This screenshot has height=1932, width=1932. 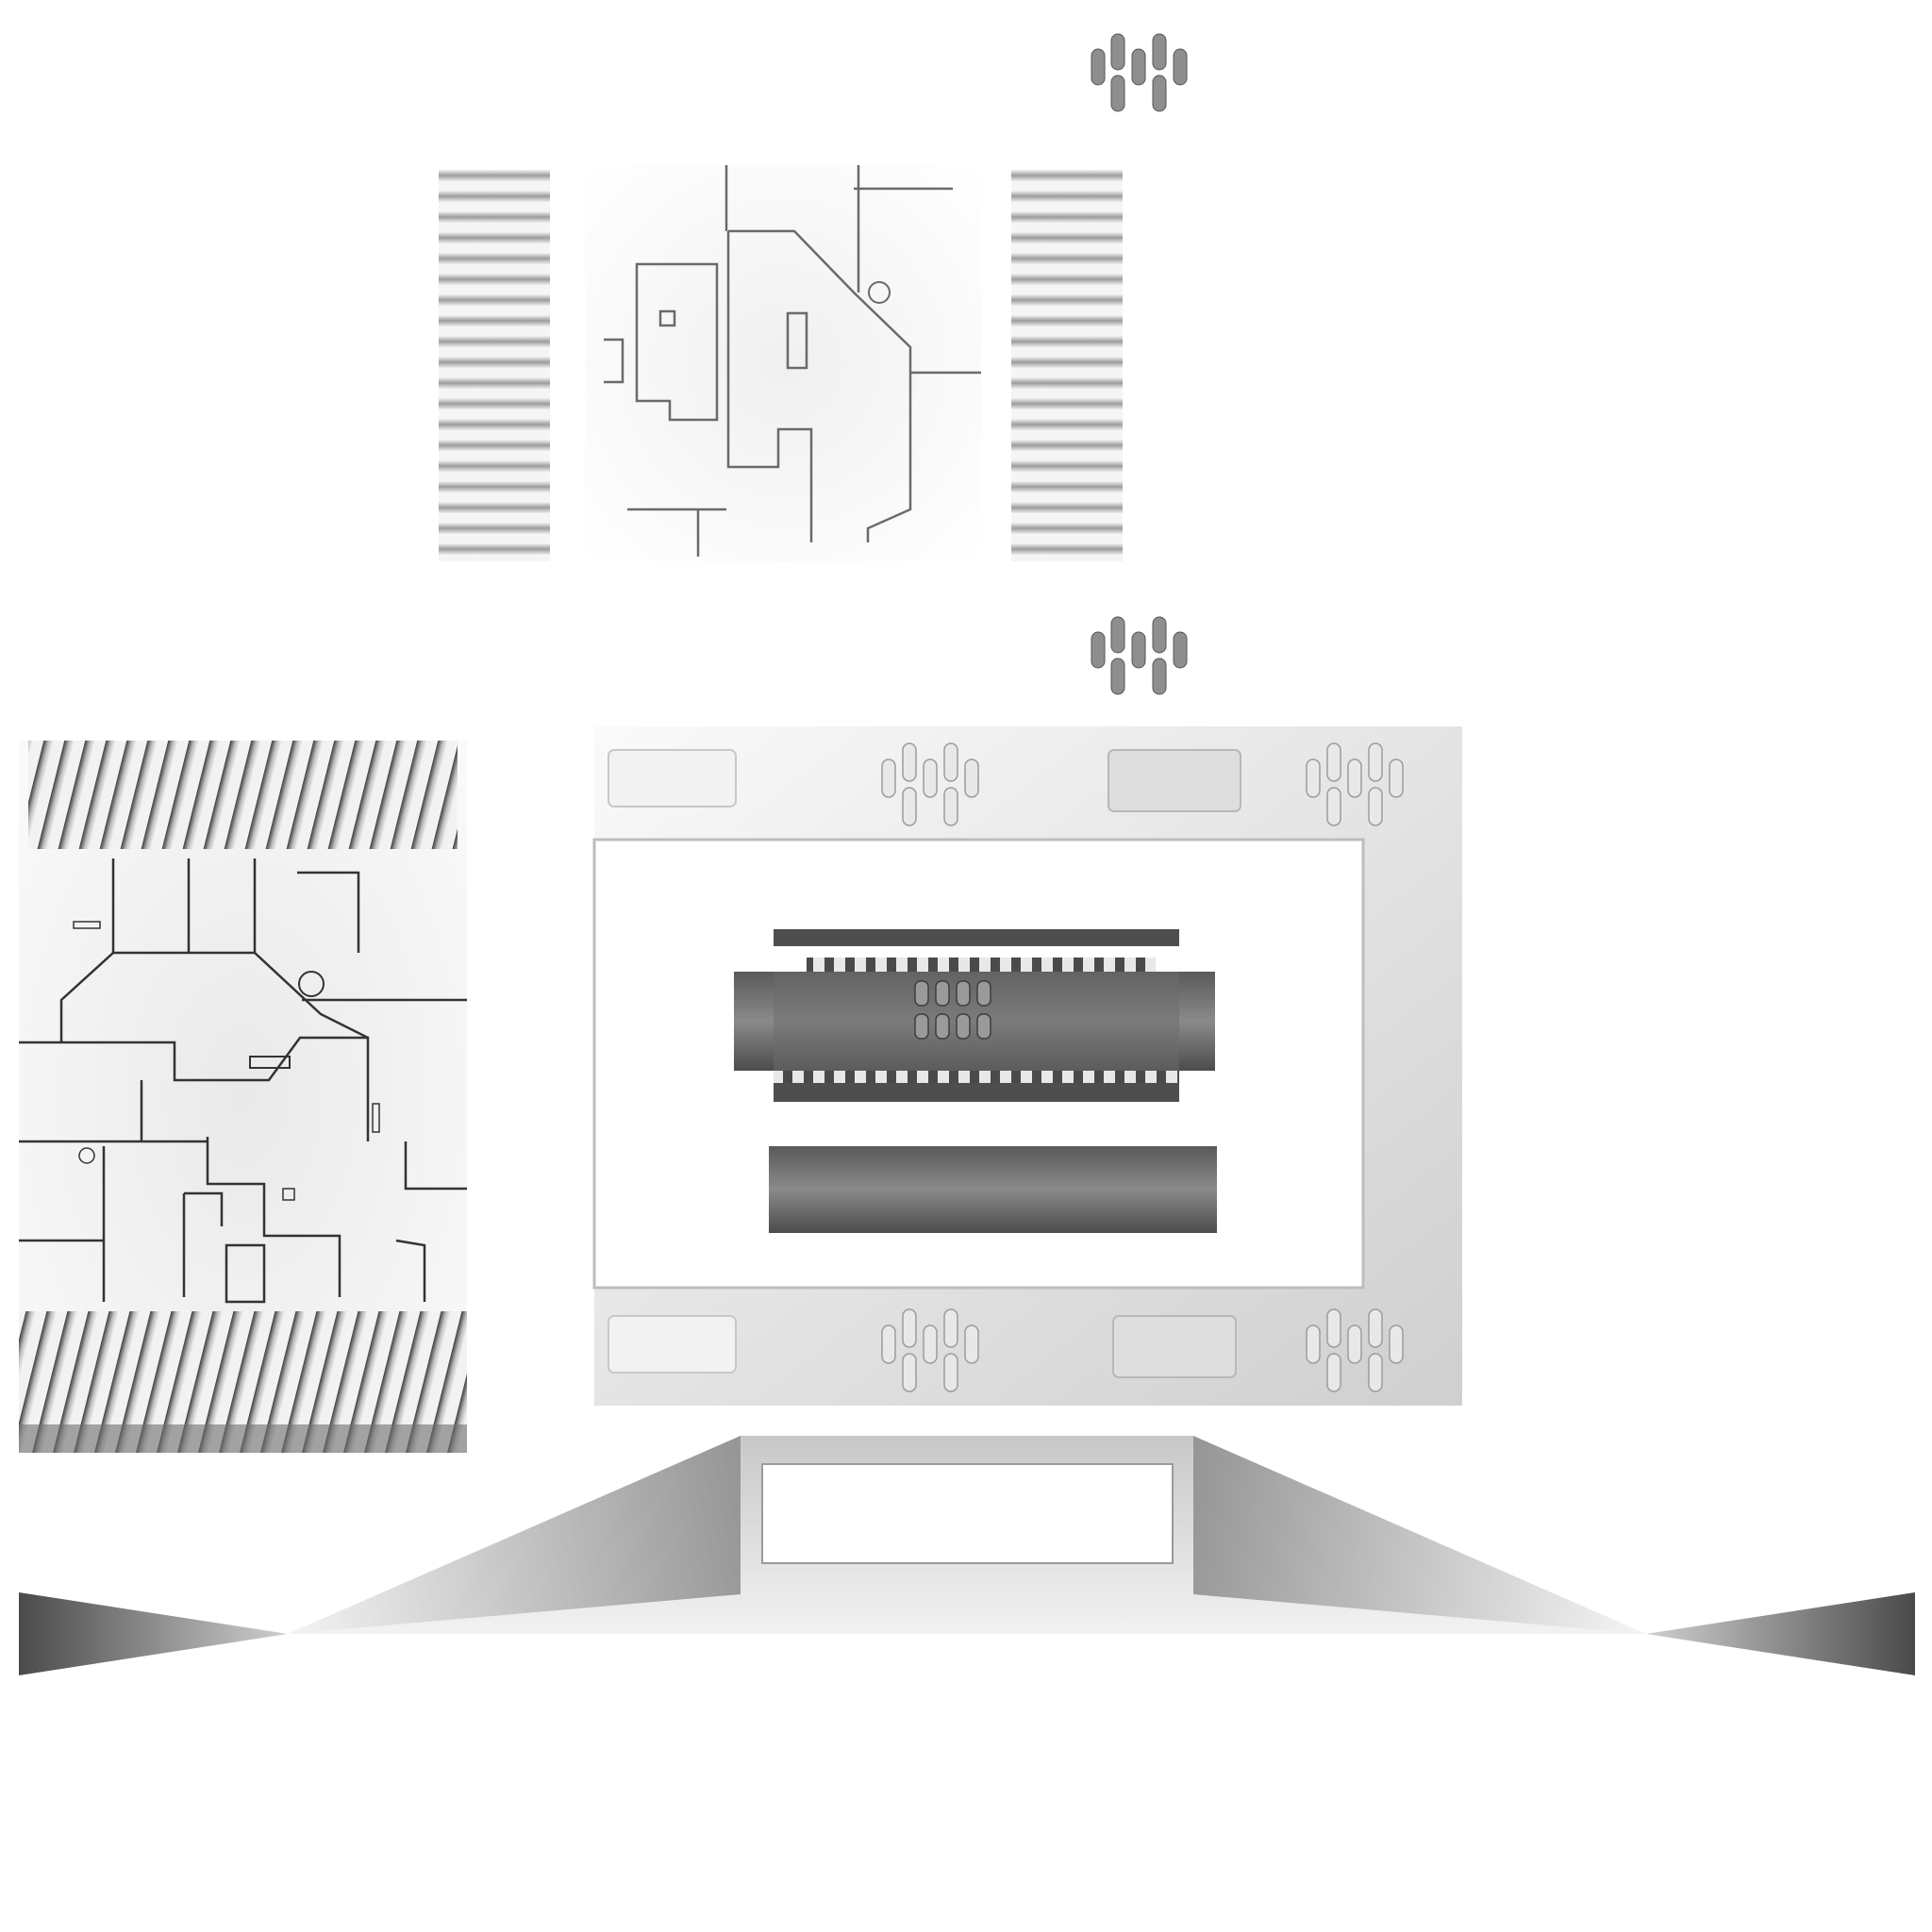 I want to click on module-vent-row-bottom, so click(x=1006, y=1350).